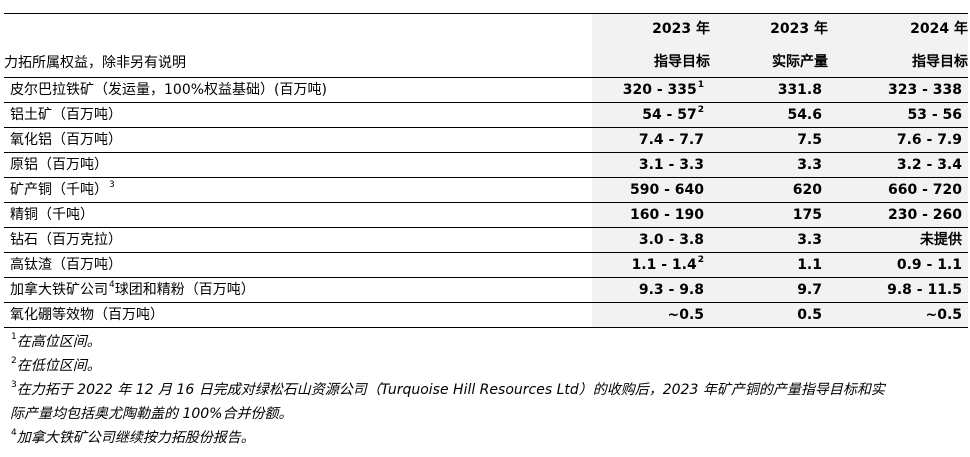  I want to click on footnote-number: 4, so click(14, 433).